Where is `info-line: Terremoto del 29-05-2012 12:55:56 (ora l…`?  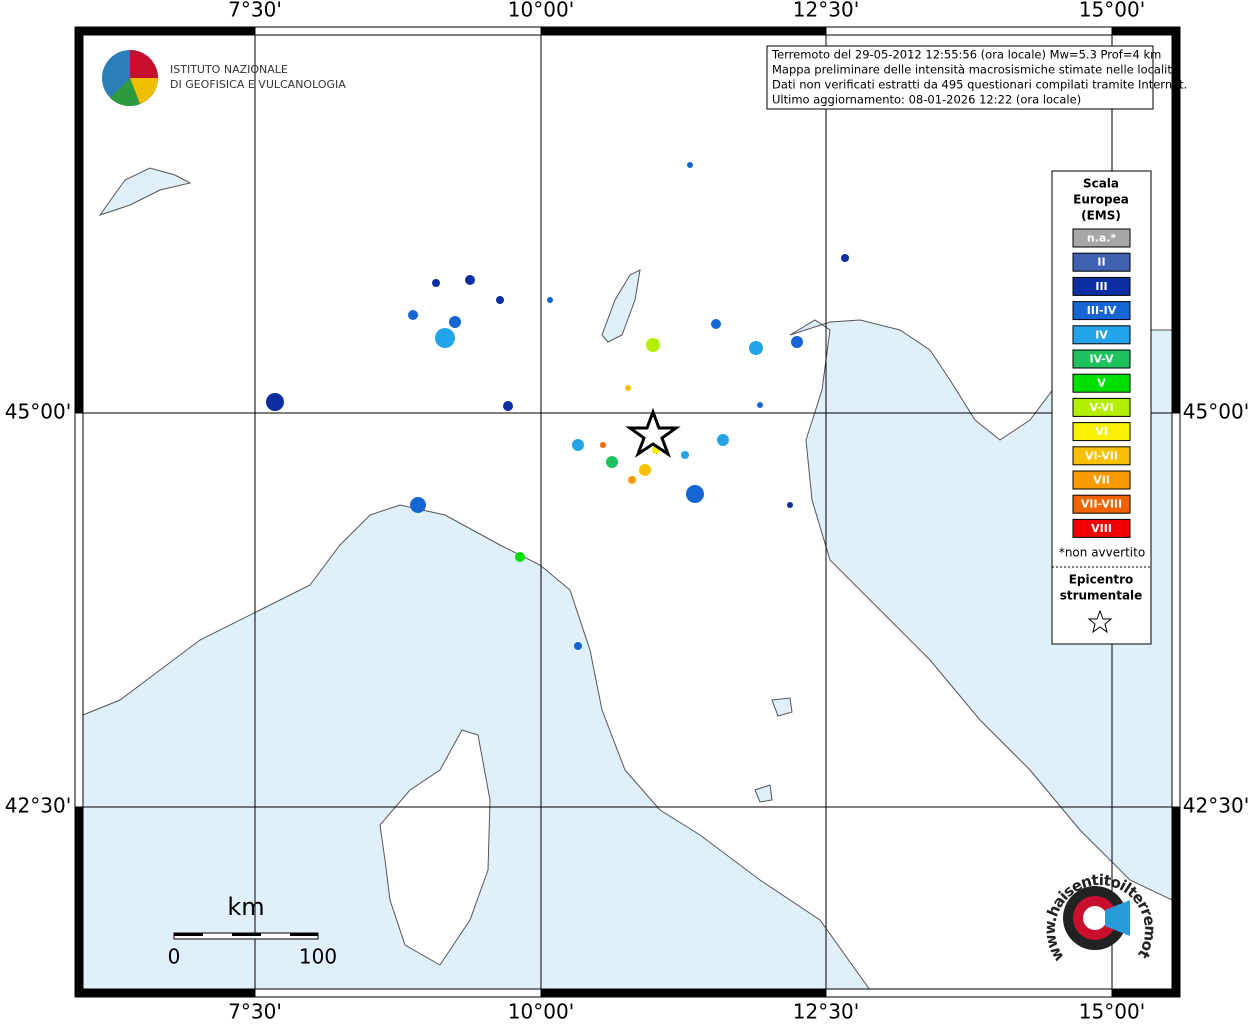
info-line: Terremoto del 29-05-2012 12:55:56 (ora l… is located at coordinates (966, 55).